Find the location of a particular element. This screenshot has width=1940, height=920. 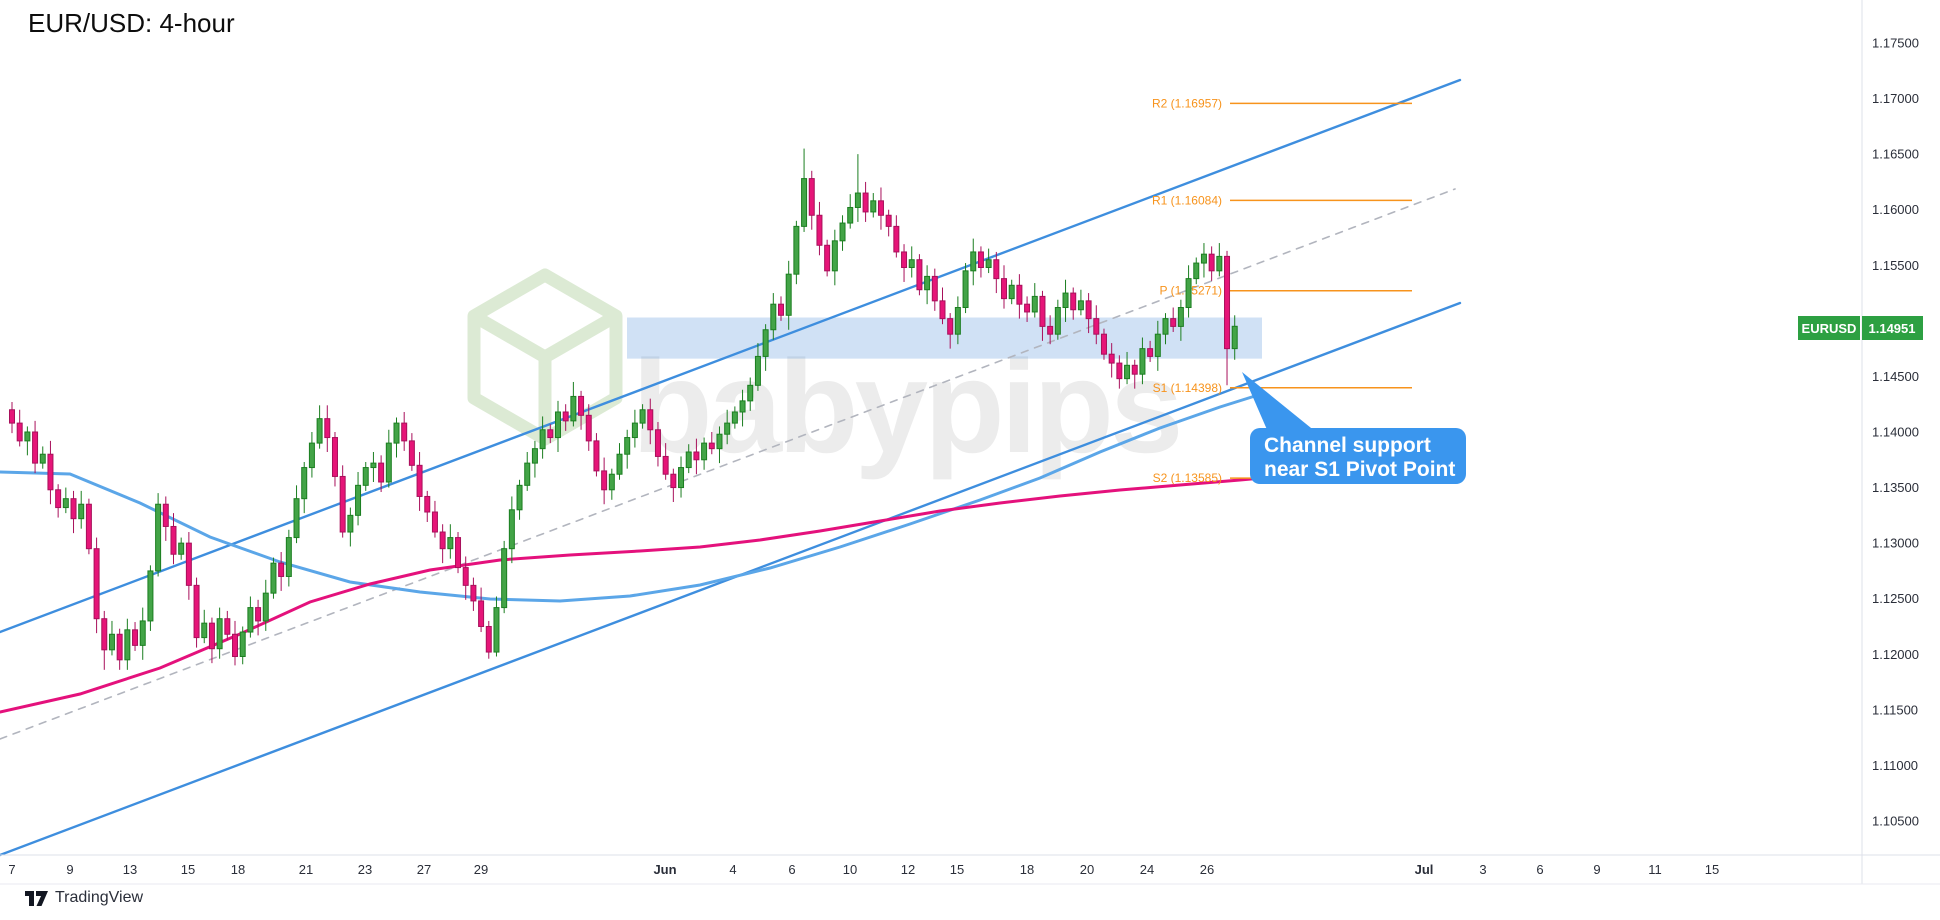

symbol-badge-bg is located at coordinates (1829, 328).